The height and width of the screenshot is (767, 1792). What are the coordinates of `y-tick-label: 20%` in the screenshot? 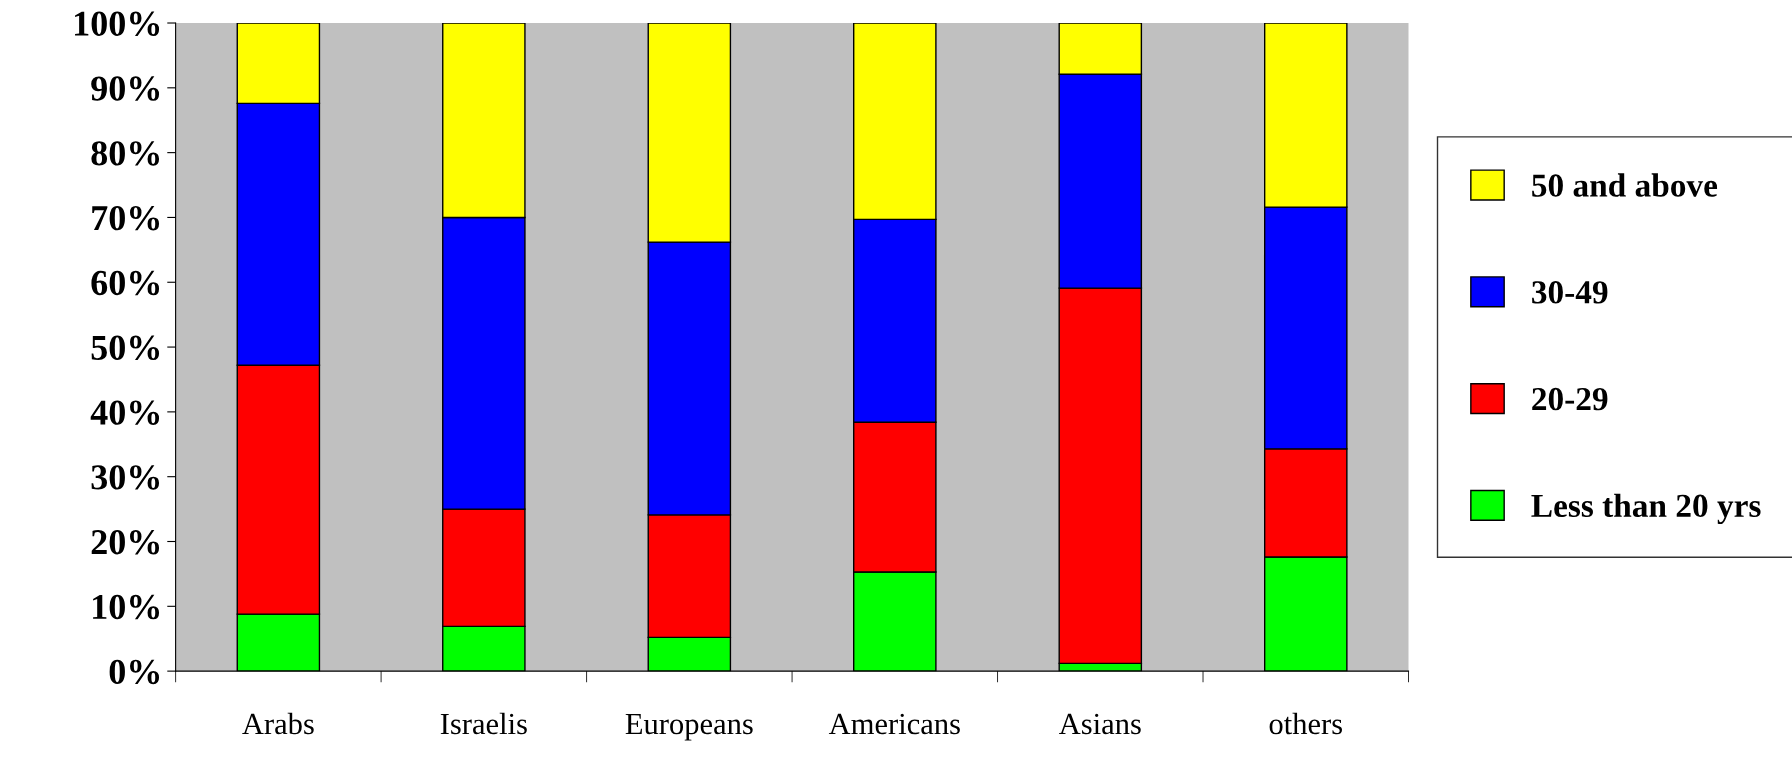 It's located at (125, 542).